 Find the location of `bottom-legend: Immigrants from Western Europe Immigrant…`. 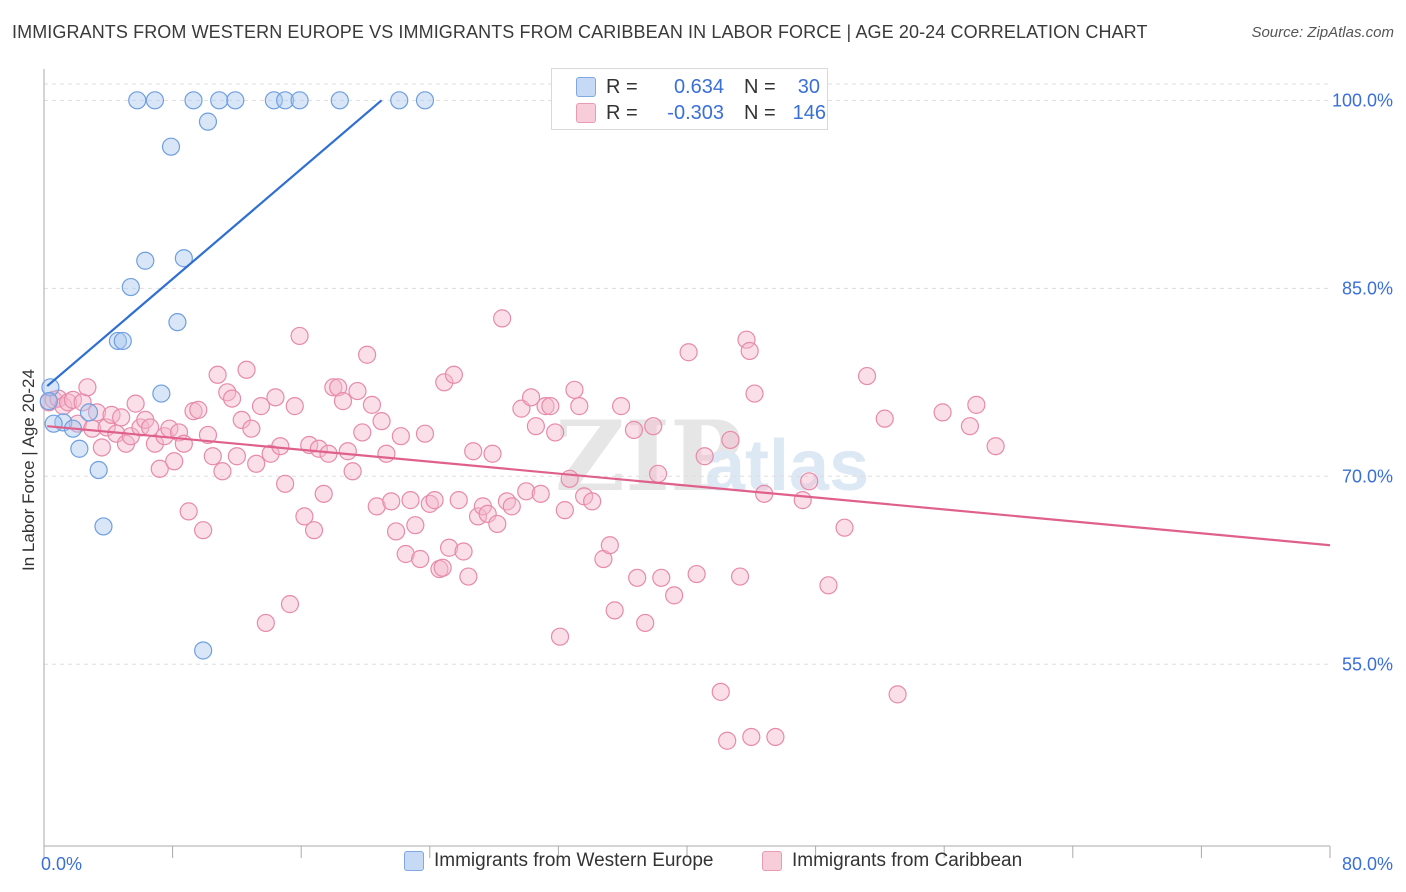

bottom-legend: Immigrants from Western Europe Immigrant… is located at coordinates (703, 865).